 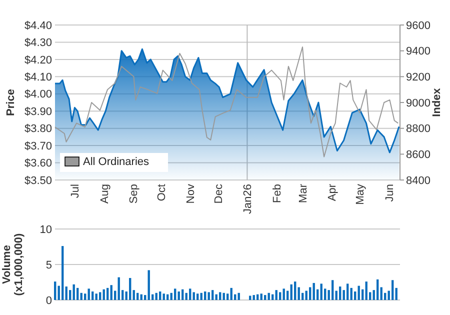 What do you see at coordinates (38, 60) in the screenshot?
I see `y-tick-label: $4.20` at bounding box center [38, 60].